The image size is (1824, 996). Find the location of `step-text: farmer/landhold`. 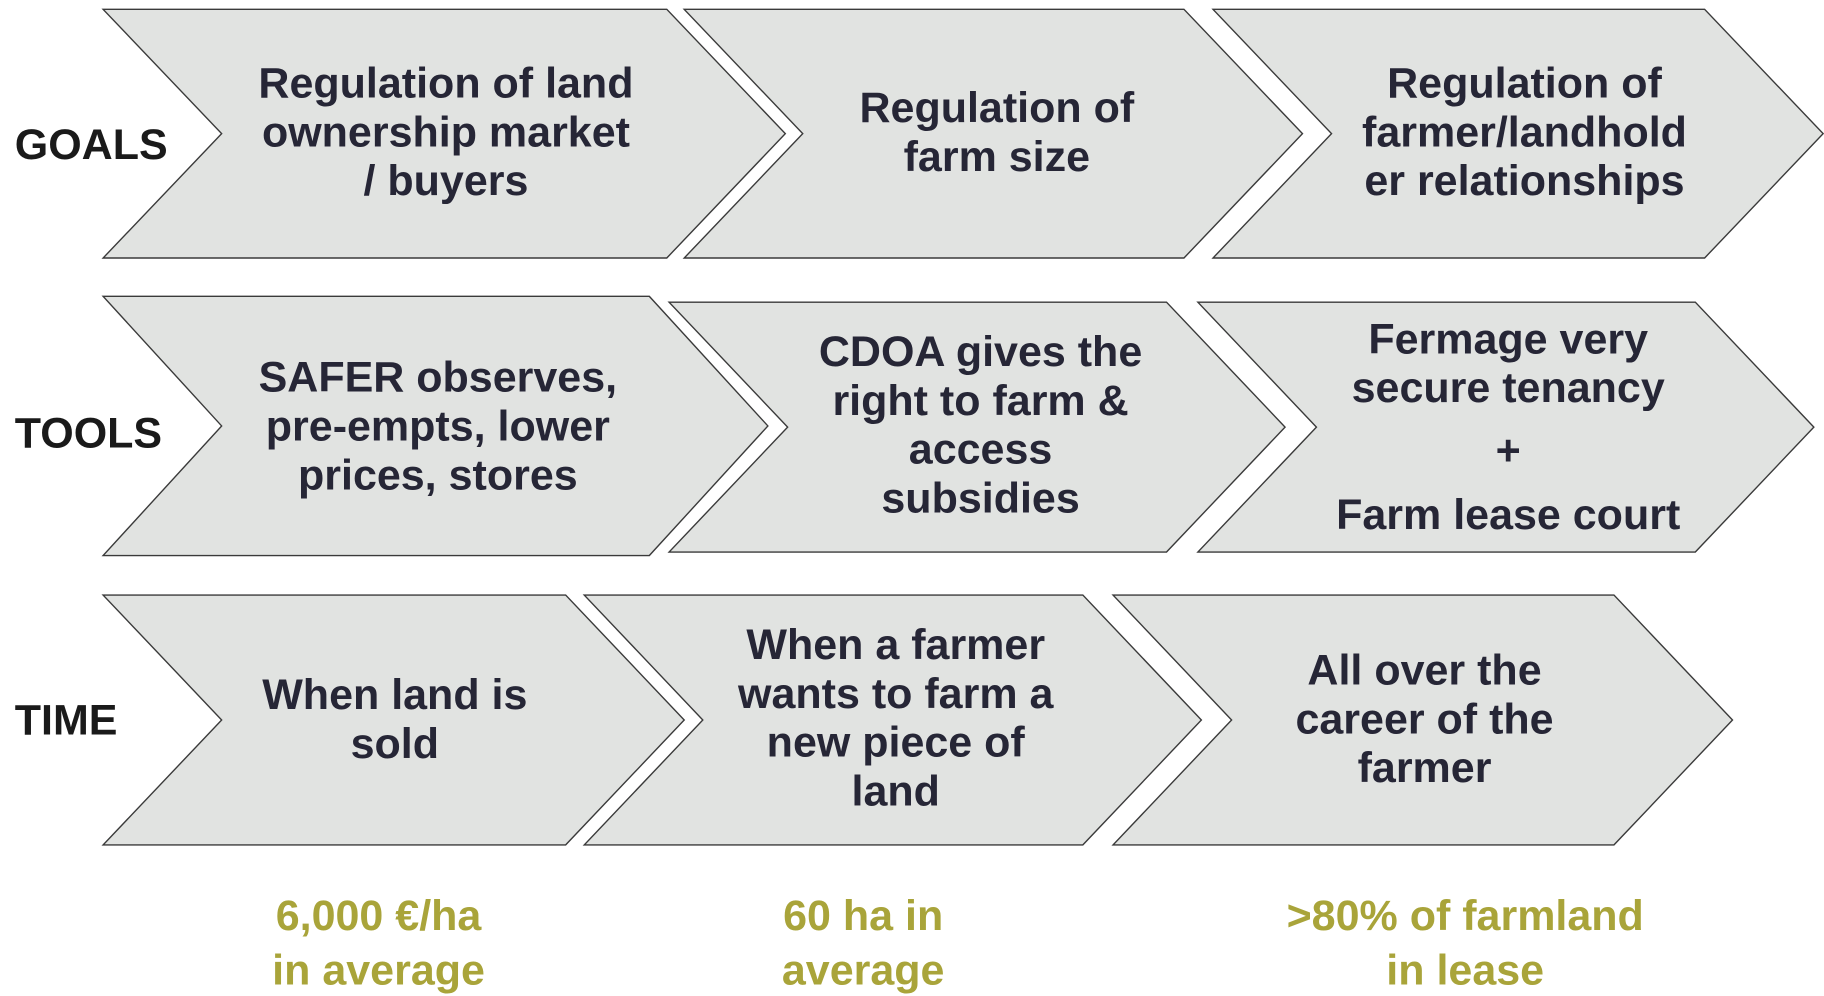

step-text: farmer/landhold is located at coordinates (1524, 132).